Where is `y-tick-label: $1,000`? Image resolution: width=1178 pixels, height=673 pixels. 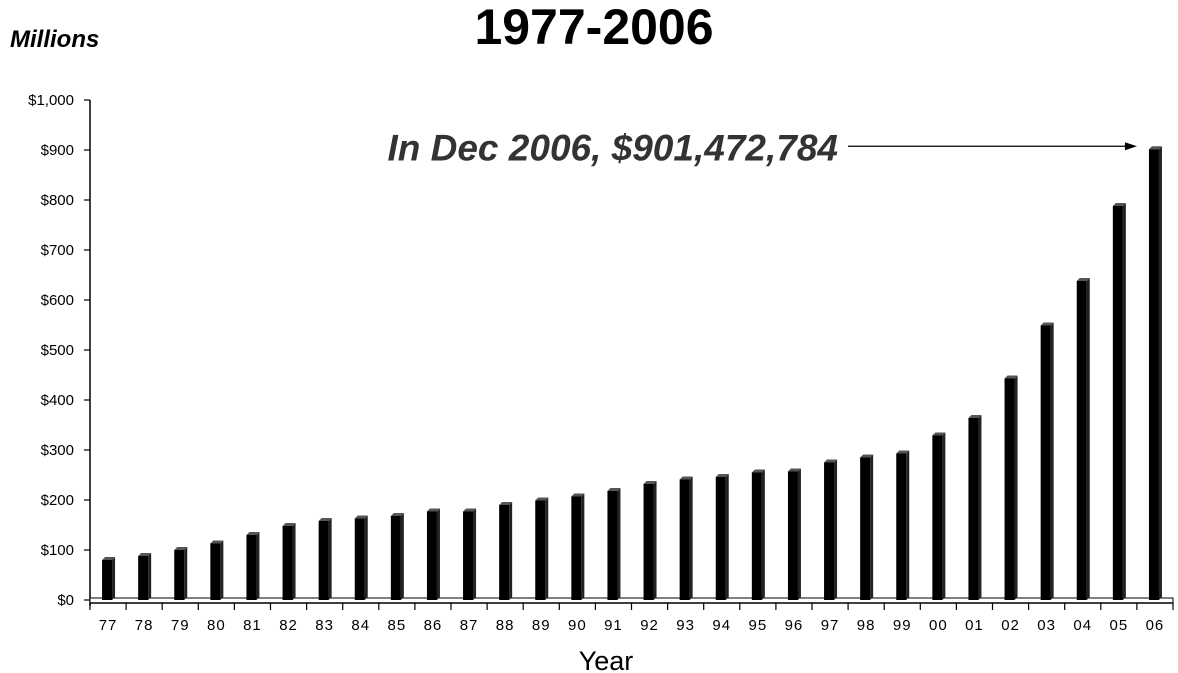 y-tick-label: $1,000 is located at coordinates (51, 100).